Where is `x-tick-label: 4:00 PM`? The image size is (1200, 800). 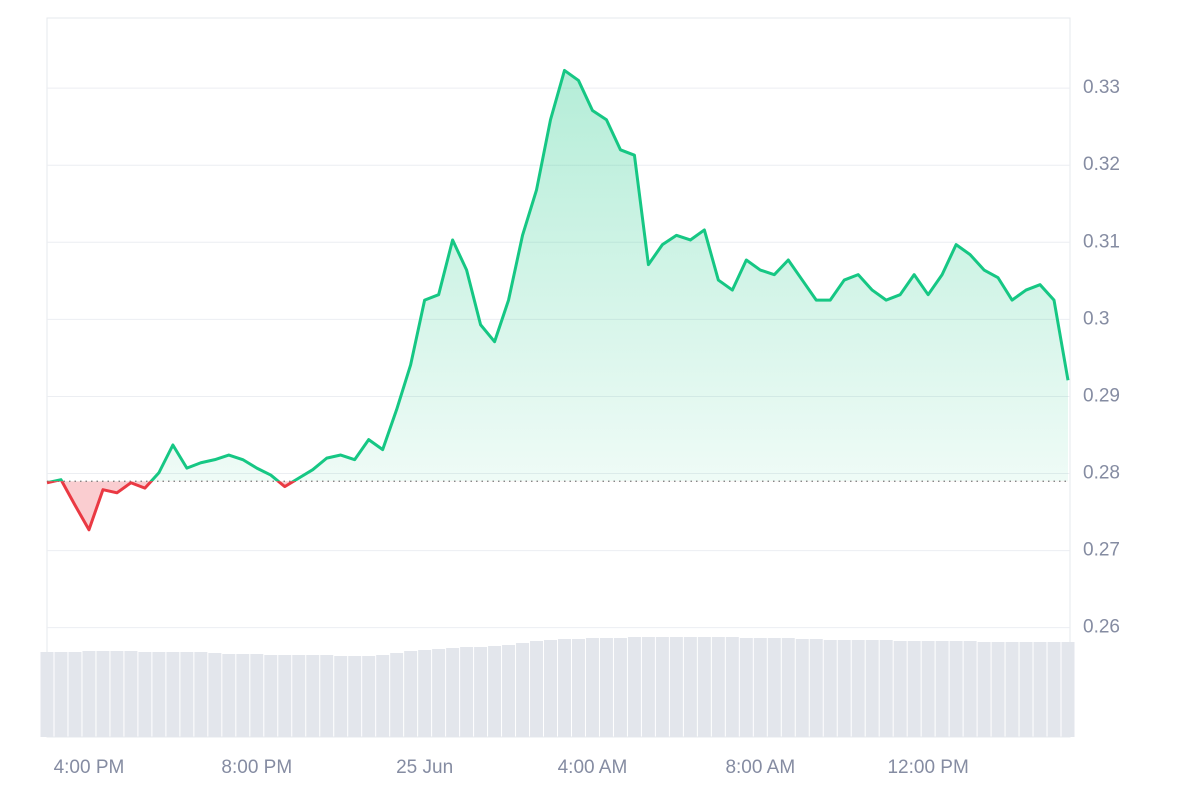 x-tick-label: 4:00 PM is located at coordinates (89, 767).